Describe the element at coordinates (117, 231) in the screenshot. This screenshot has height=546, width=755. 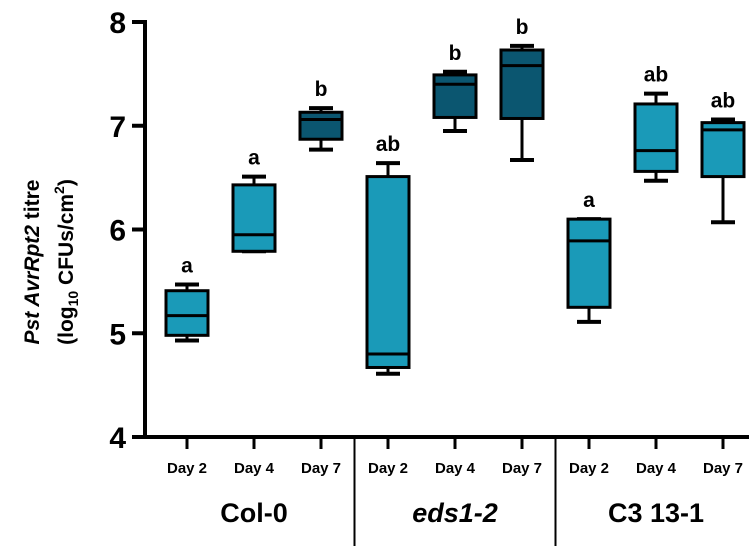
I see `y-tick-label: 6` at that location.